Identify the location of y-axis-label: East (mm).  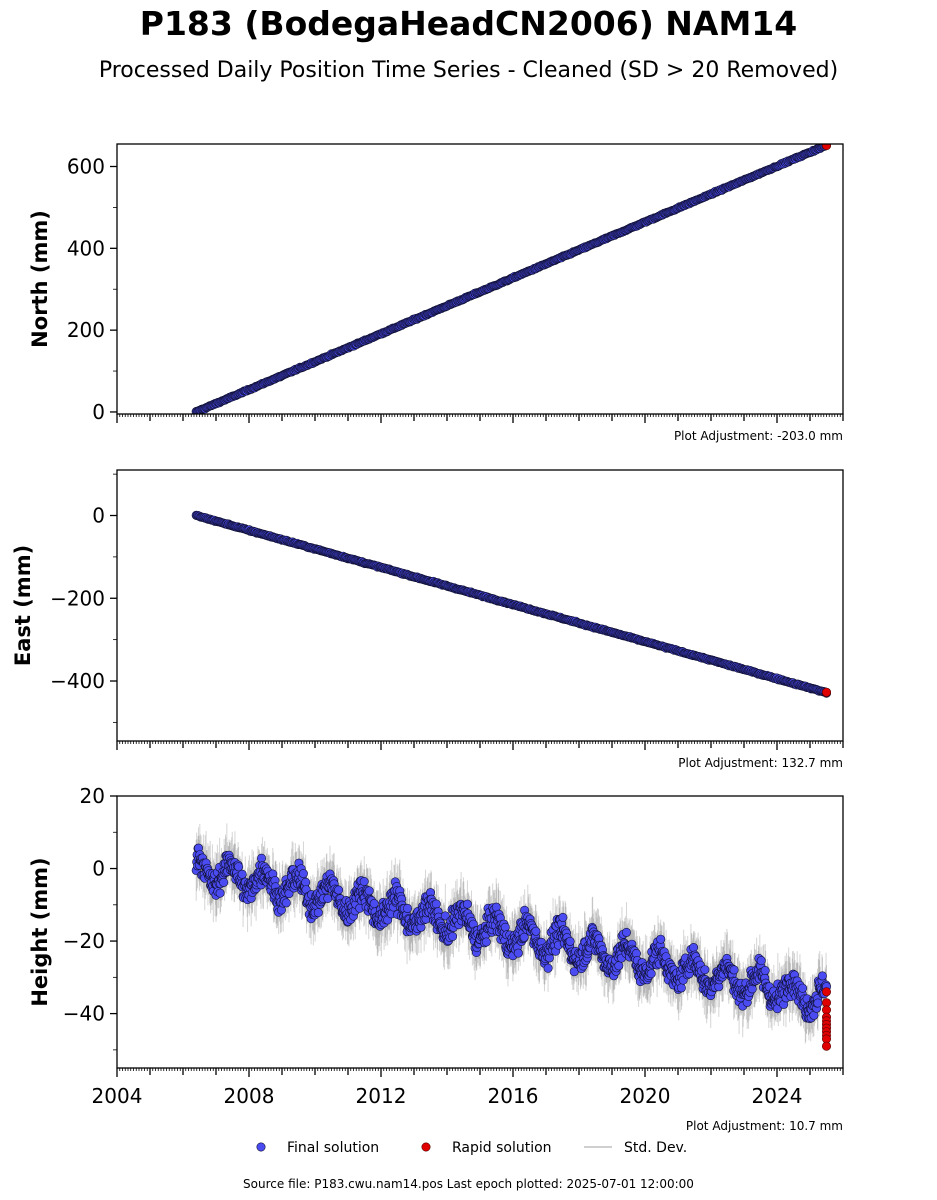
(23, 605).